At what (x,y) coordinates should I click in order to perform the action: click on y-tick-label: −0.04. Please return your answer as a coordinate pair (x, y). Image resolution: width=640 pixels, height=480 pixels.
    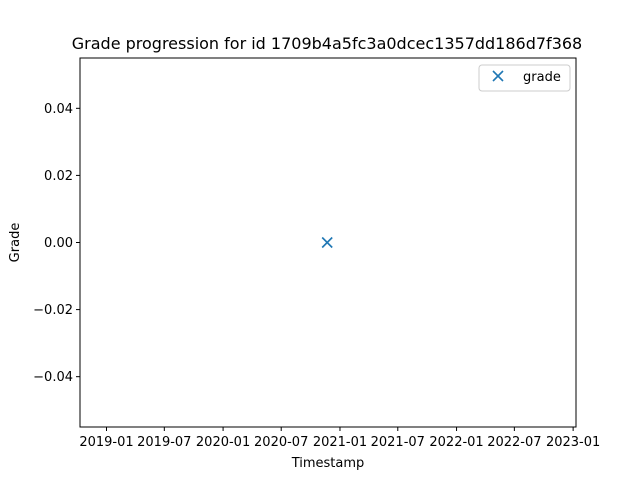
    Looking at the image, I should click on (53, 377).